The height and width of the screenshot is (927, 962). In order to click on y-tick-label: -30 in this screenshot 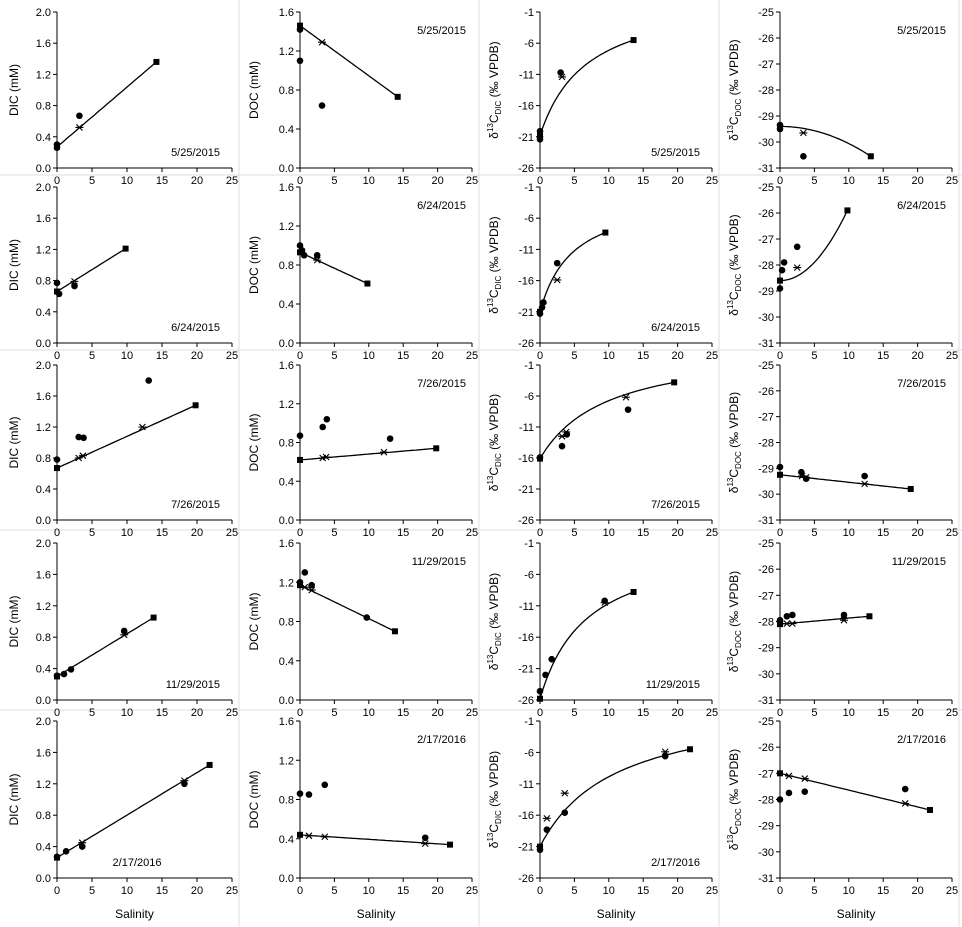, I will do `click(766, 318)`.